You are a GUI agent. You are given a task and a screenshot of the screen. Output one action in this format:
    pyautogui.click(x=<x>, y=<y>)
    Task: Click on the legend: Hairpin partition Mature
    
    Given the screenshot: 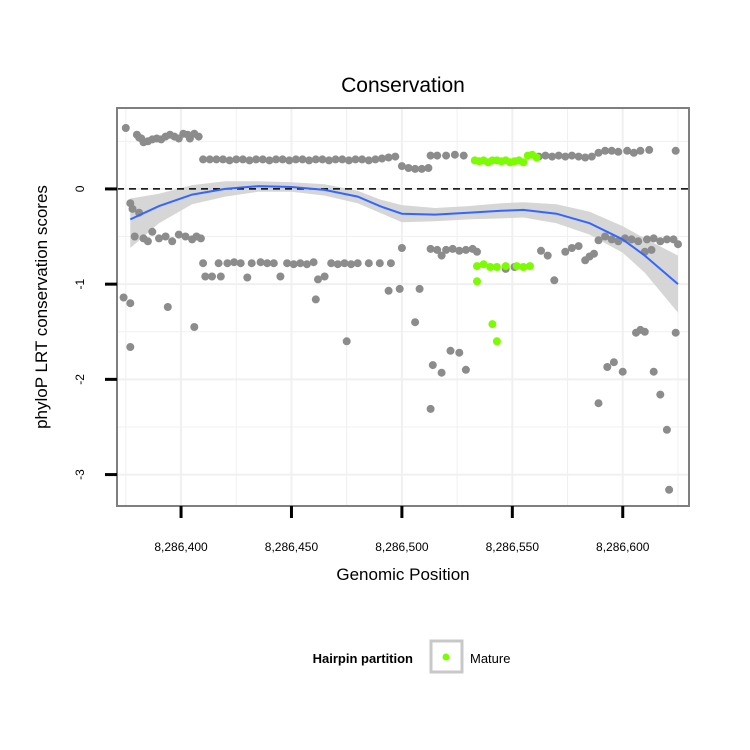 What is the action you would take?
    pyautogui.click(x=411, y=656)
    